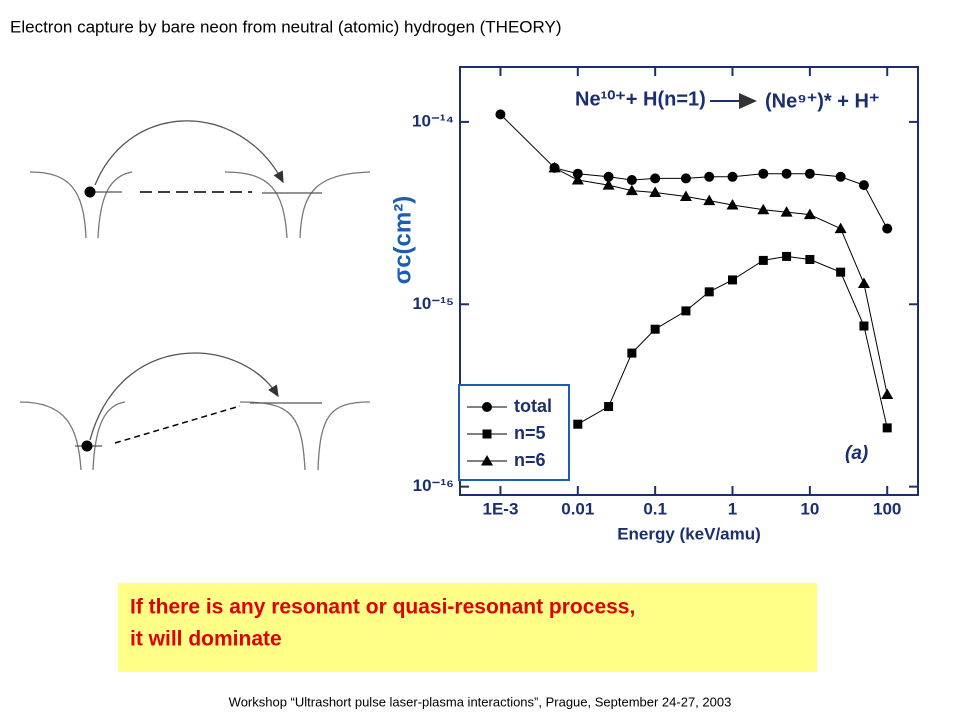 The height and width of the screenshot is (720, 960). I want to click on x-tick-label: 1, so click(732, 508).